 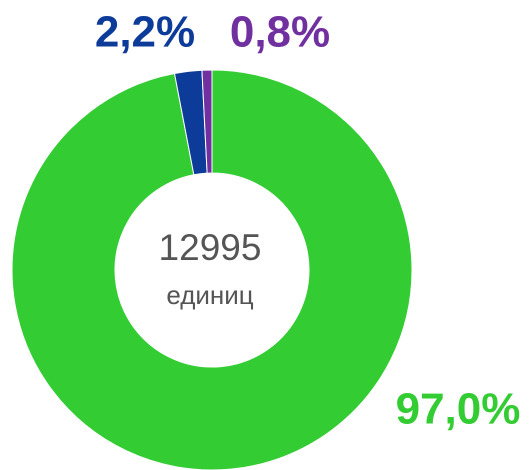 What do you see at coordinates (207, 121) in the screenshot?
I see `donut-slice` at bounding box center [207, 121].